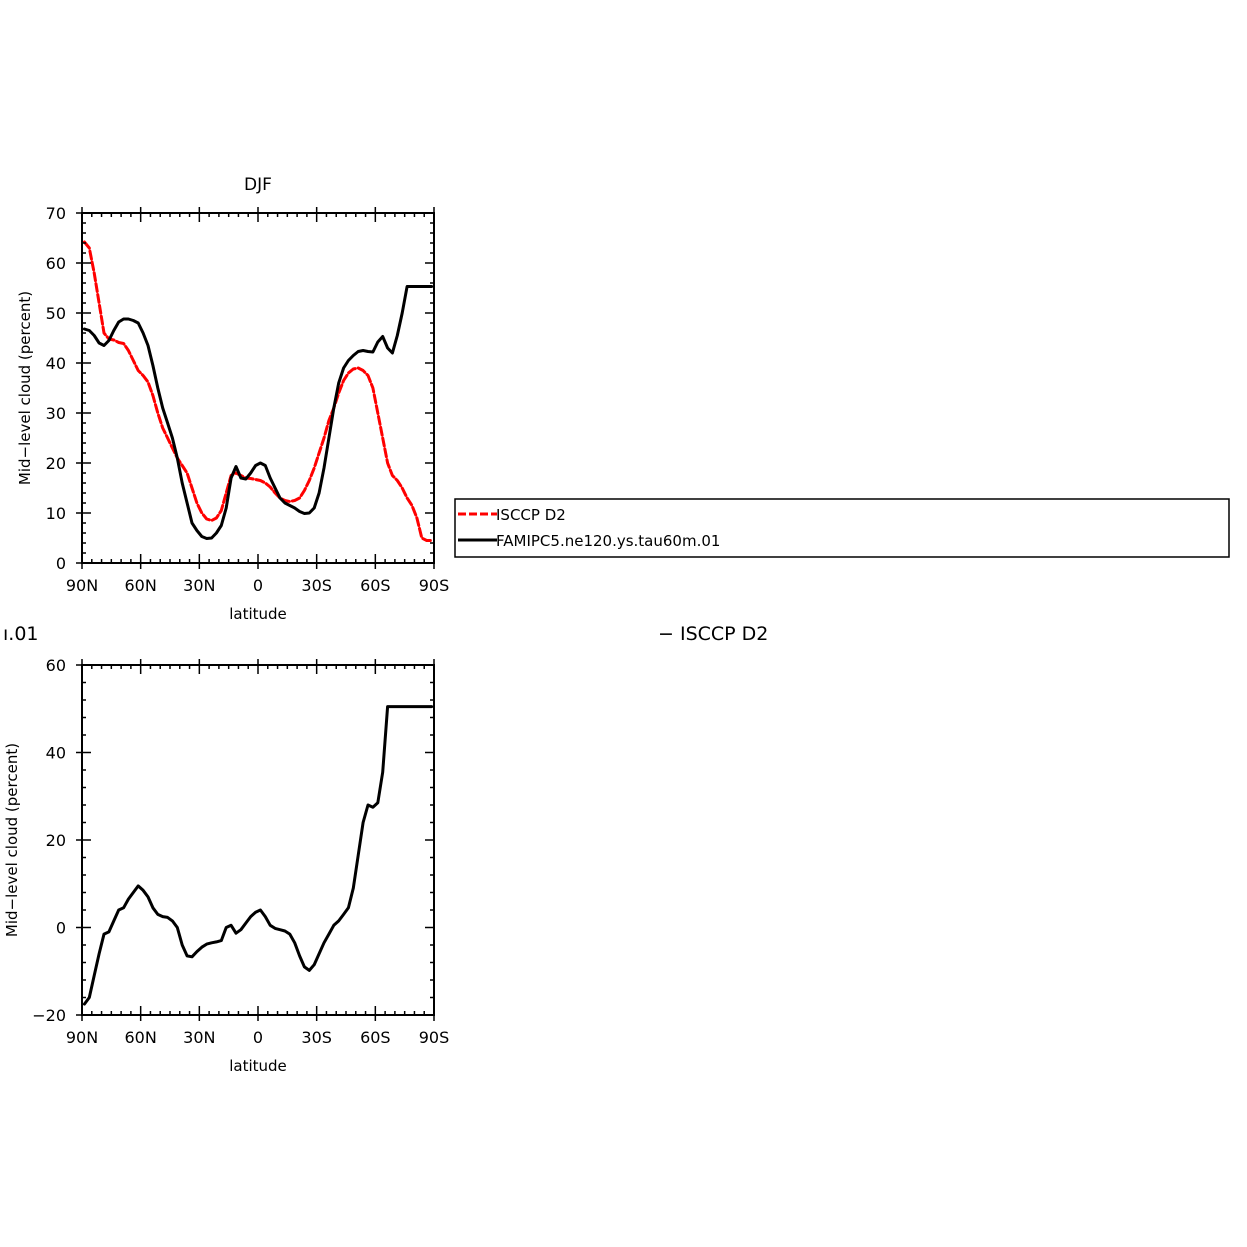  I want to click on caption-left-fragment: ı.01, so click(21, 634).